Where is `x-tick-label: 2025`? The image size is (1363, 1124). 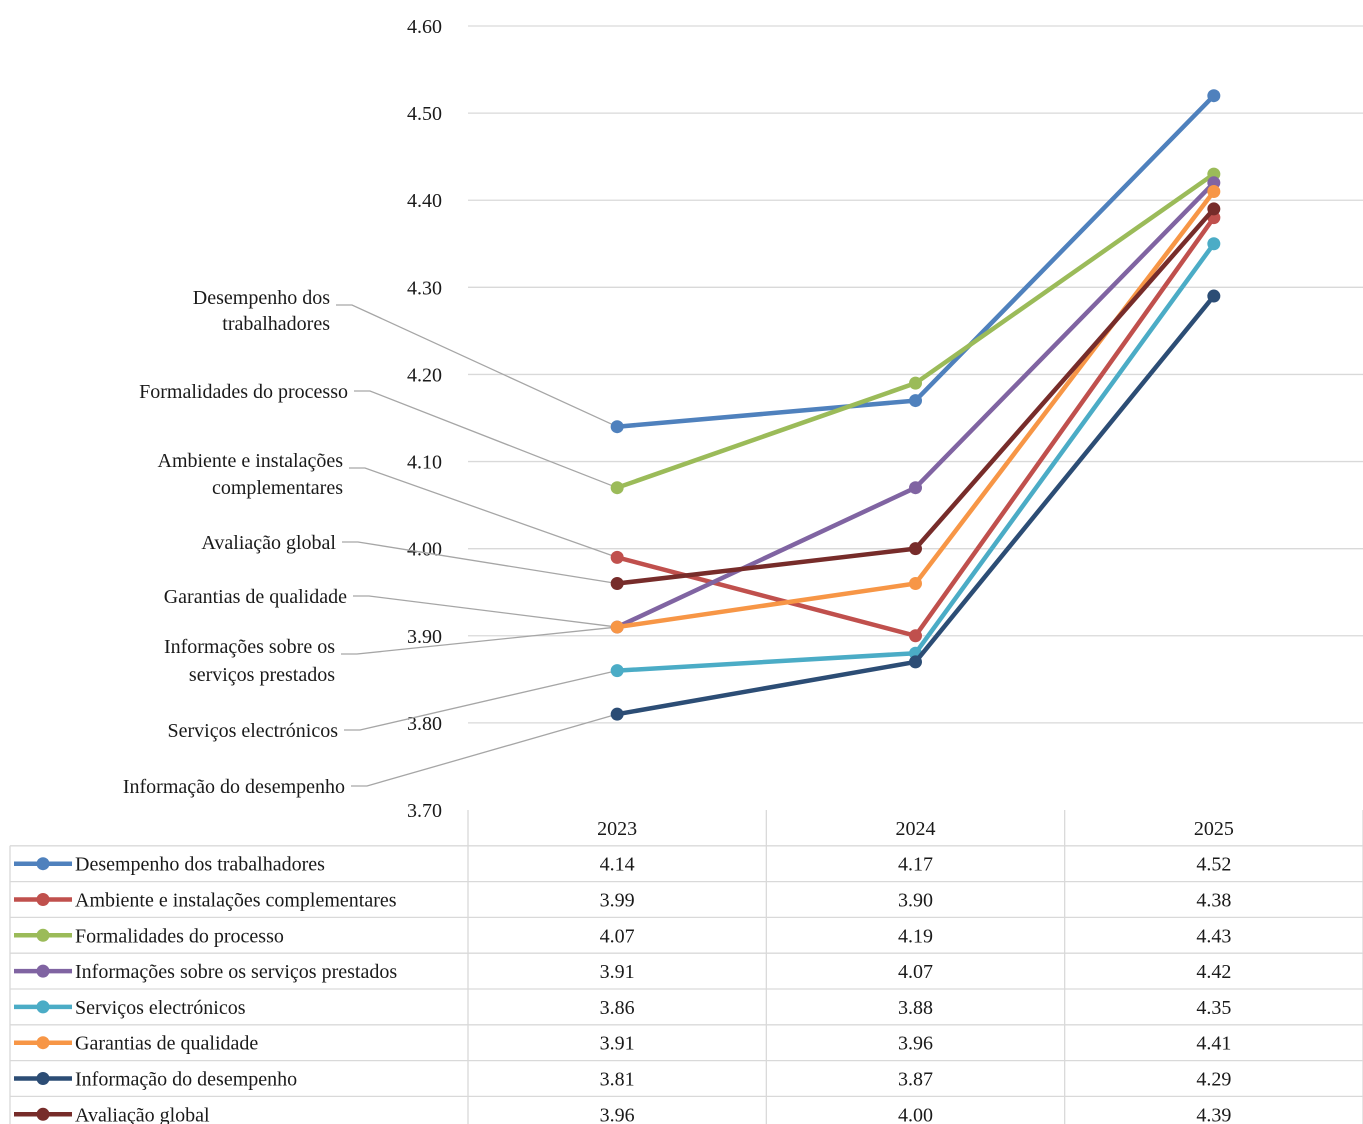
x-tick-label: 2025 is located at coordinates (1214, 829).